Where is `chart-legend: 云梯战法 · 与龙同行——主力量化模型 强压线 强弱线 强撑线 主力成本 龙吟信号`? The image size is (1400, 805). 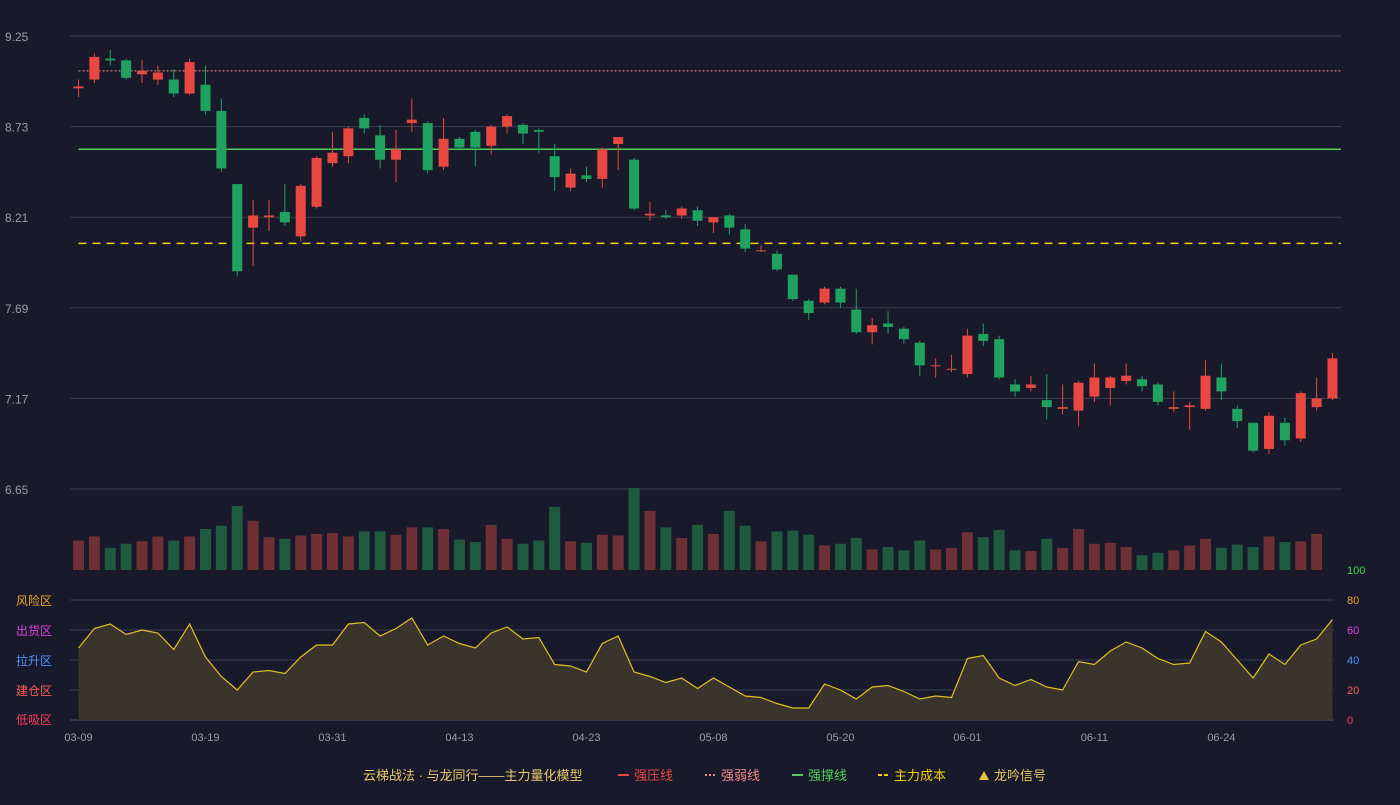 chart-legend: 云梯战法 · 与龙同行——主力量化模型 强压线 强弱线 强撑线 主力成本 龙吟信号 is located at coordinates (704, 775).